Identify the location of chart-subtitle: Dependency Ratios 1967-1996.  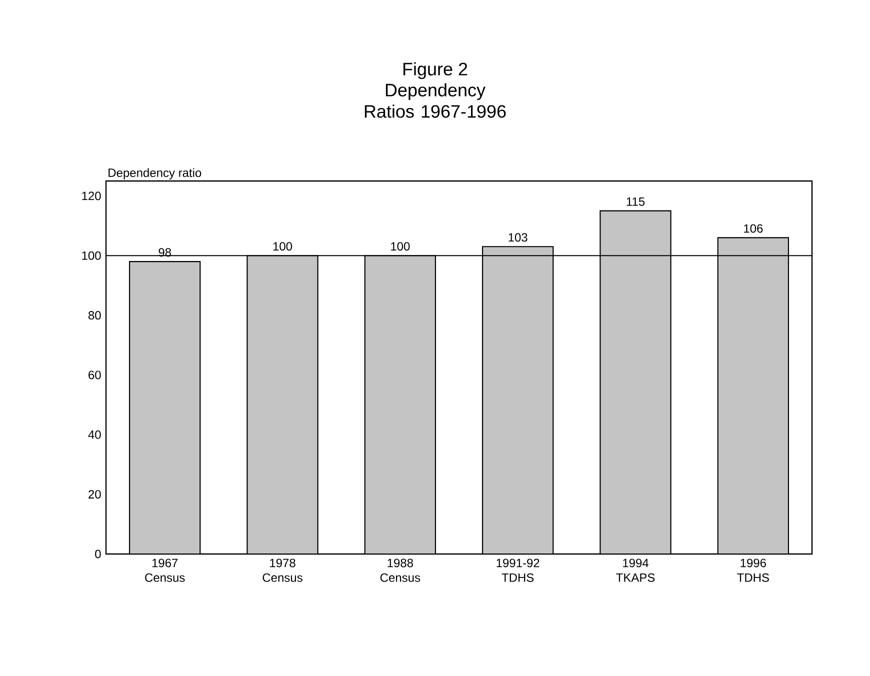
(435, 100).